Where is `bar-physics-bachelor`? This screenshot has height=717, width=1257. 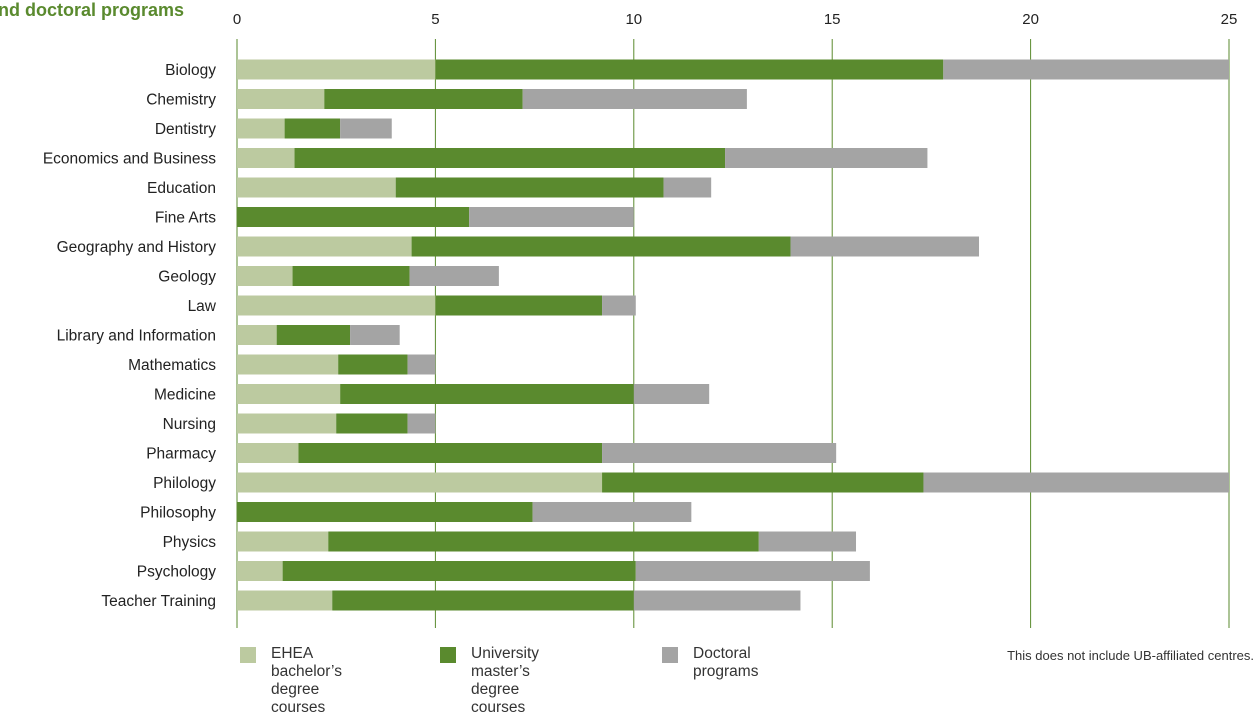 bar-physics-bachelor is located at coordinates (283, 541).